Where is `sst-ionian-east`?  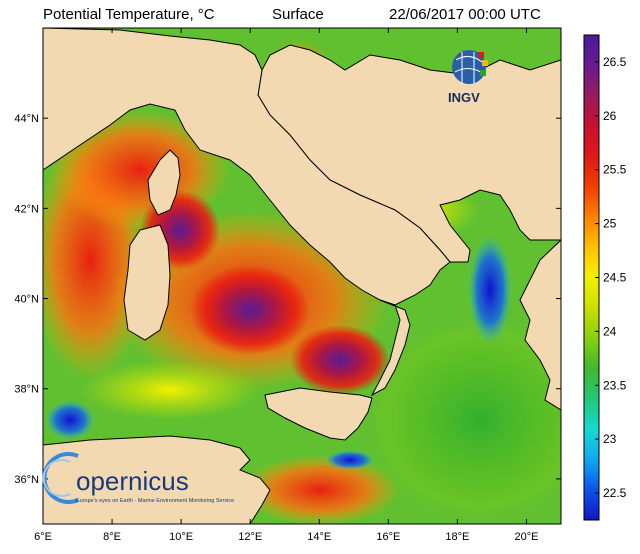
sst-ionian-east is located at coordinates (465, 420).